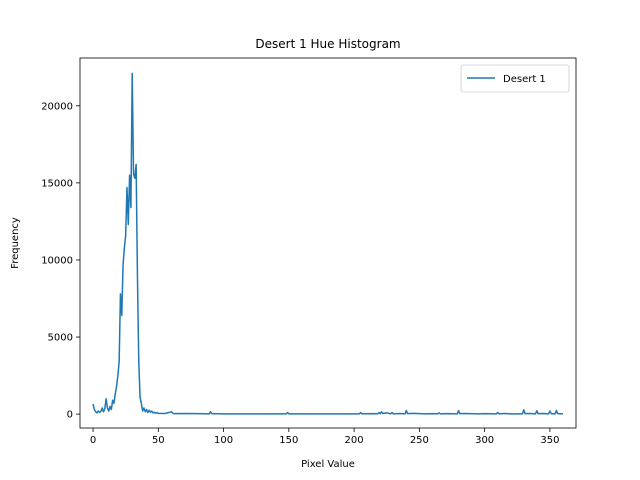  I want to click on x-tick-label: 200, so click(354, 440).